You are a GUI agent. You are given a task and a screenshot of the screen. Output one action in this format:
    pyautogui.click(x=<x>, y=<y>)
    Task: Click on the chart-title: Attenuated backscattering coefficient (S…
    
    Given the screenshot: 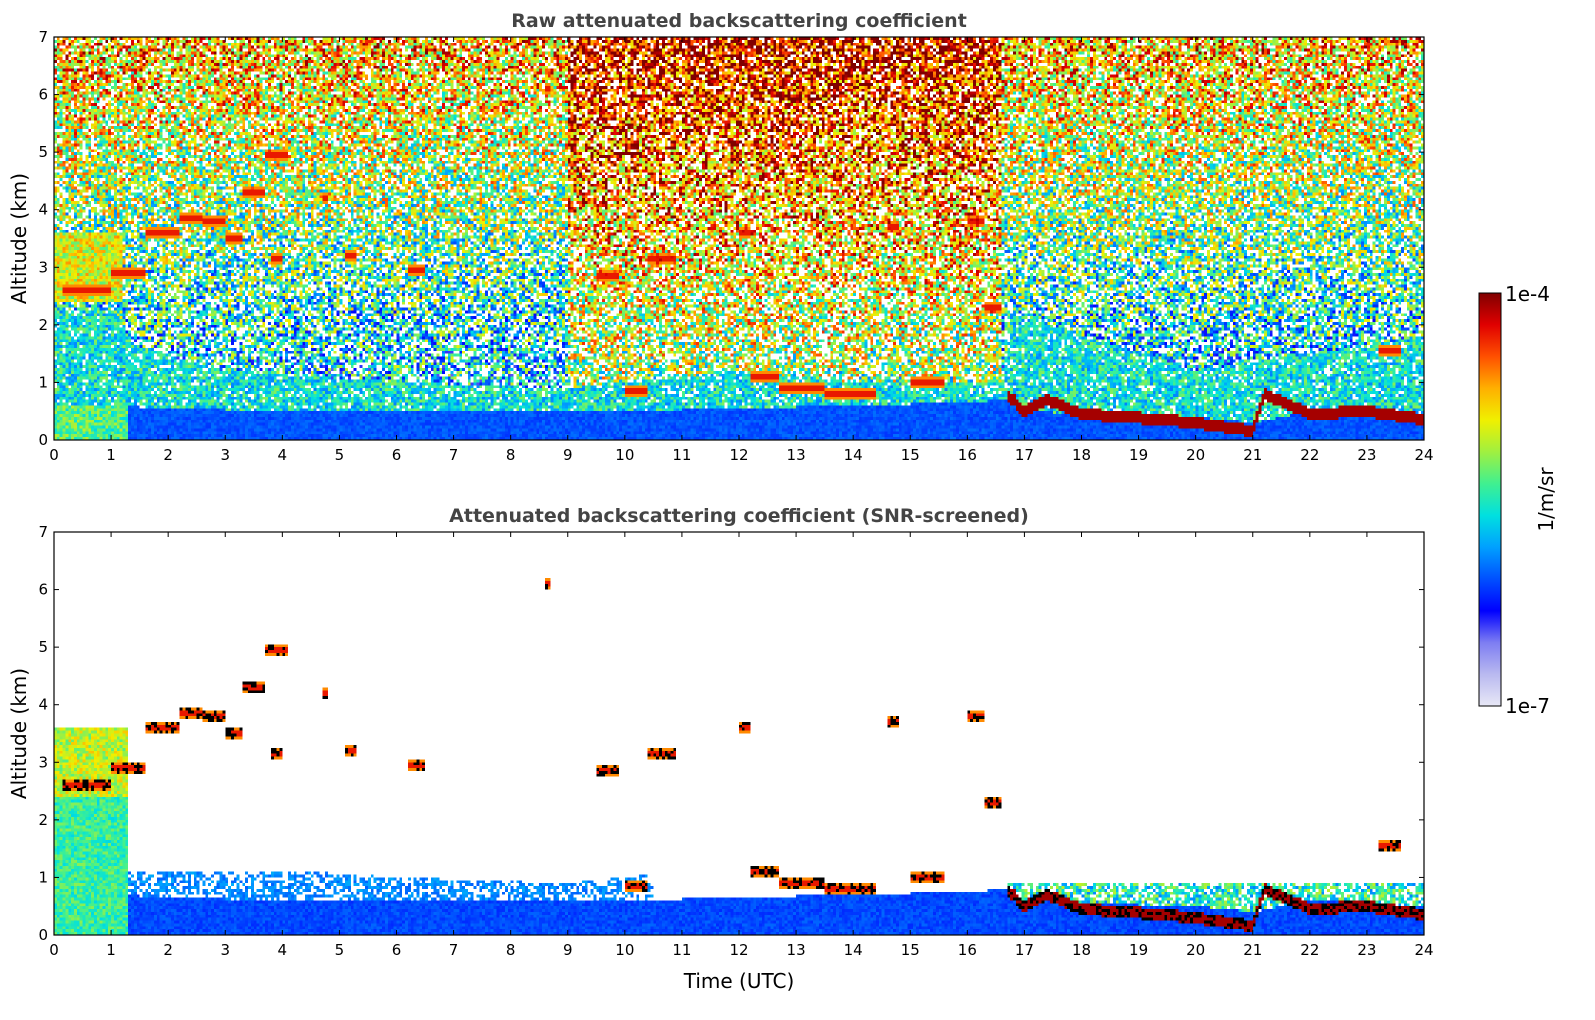 What is the action you would take?
    pyautogui.click(x=739, y=516)
    